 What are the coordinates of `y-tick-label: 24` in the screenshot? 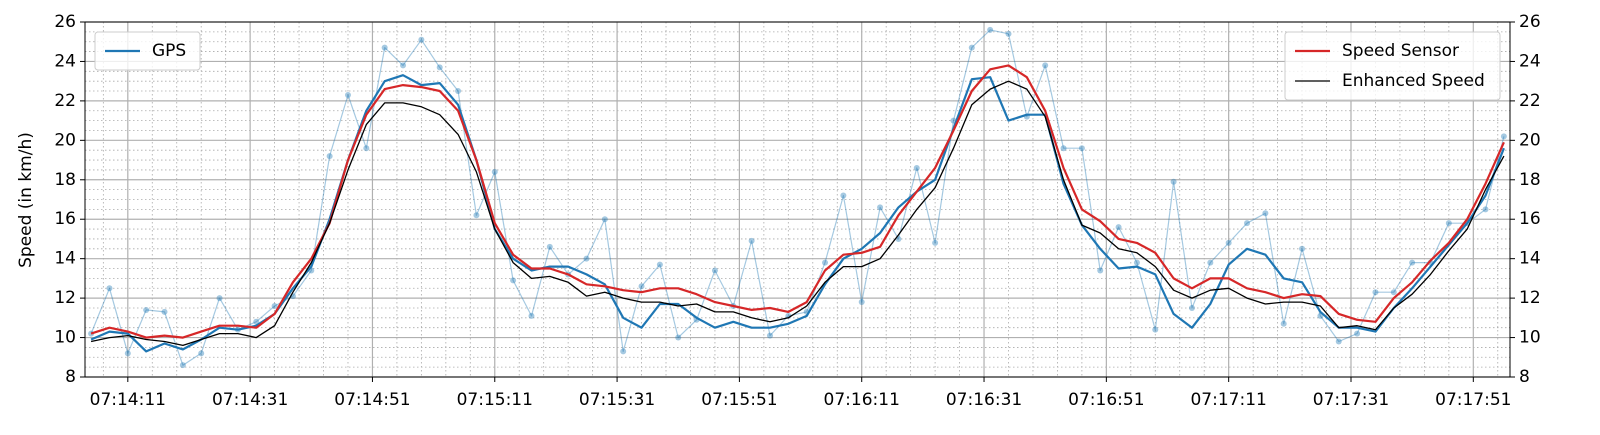 It's located at (65, 61).